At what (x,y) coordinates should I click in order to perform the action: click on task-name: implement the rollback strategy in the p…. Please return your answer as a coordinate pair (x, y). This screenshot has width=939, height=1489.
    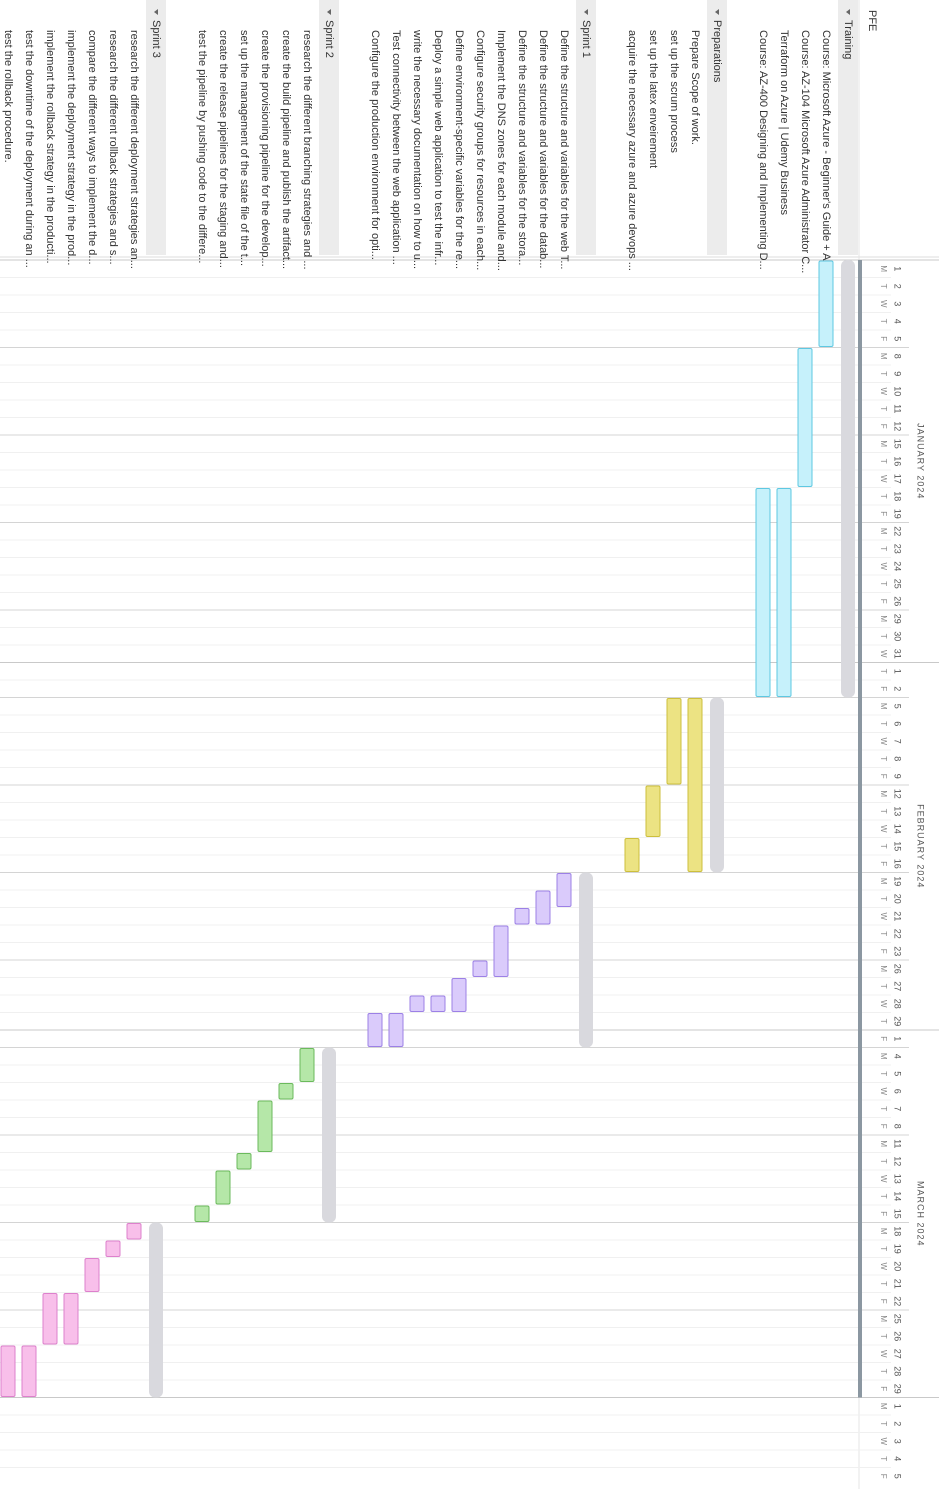
    Looking at the image, I should click on (50, 147).